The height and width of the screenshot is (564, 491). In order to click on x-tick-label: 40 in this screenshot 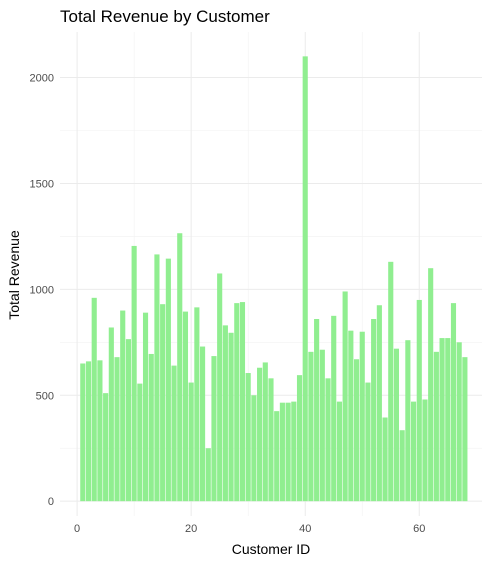, I will do `click(305, 529)`.